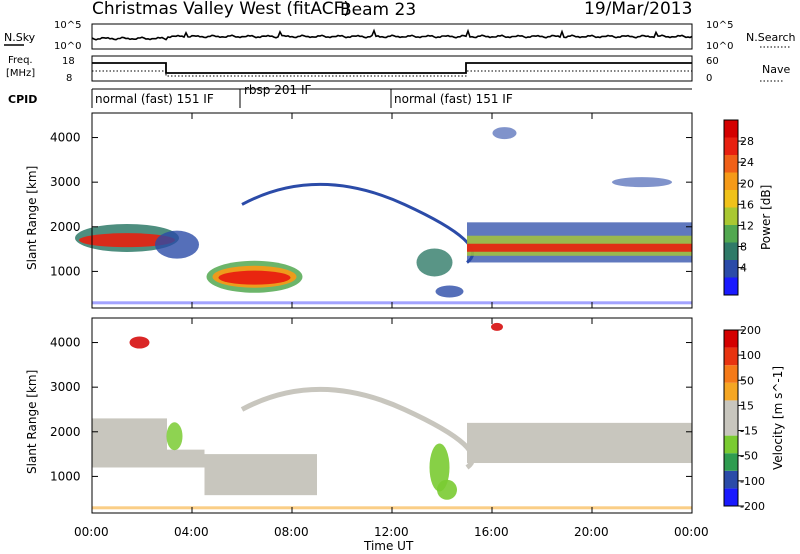  What do you see at coordinates (744, 418) in the screenshot?
I see `velocity-colorbar: 200 100 50 15 -15 -50 -100 -200` at bounding box center [744, 418].